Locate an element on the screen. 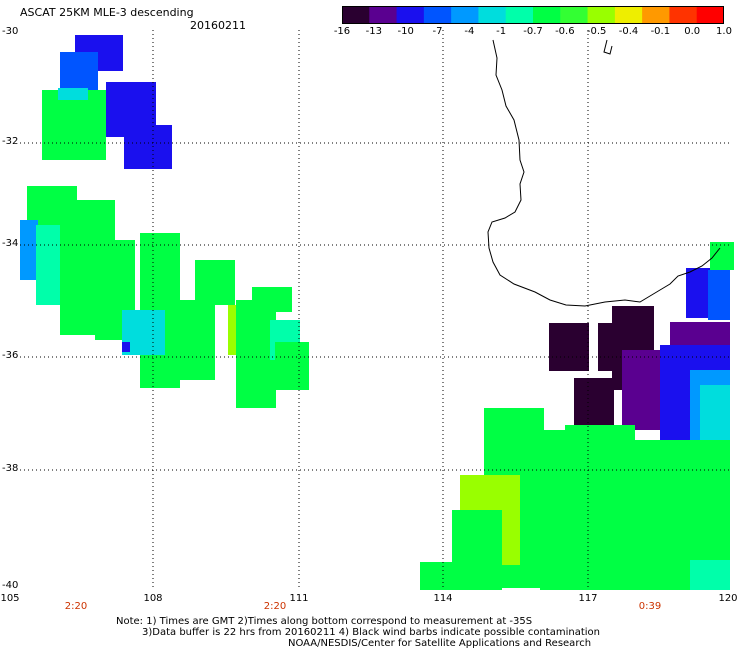 This screenshot has width=740, height=650. lon-label-114: 114 is located at coordinates (443, 598).